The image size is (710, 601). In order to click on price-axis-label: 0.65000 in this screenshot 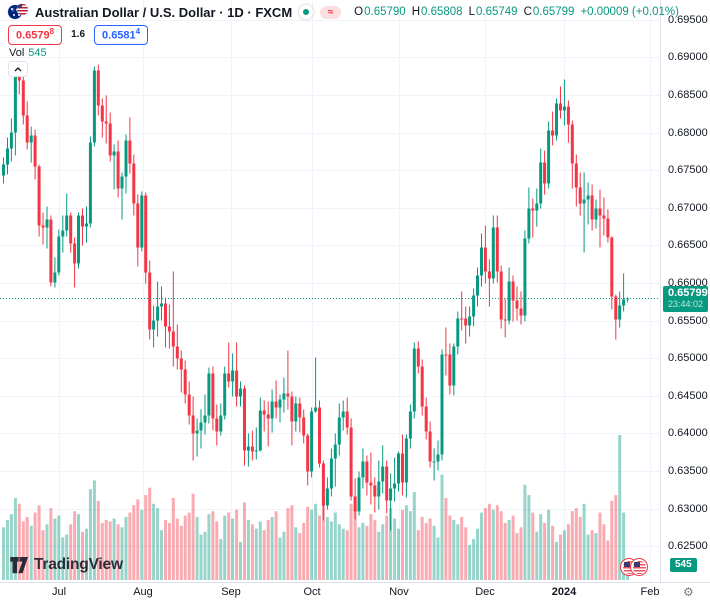, I will do `click(688, 358)`.